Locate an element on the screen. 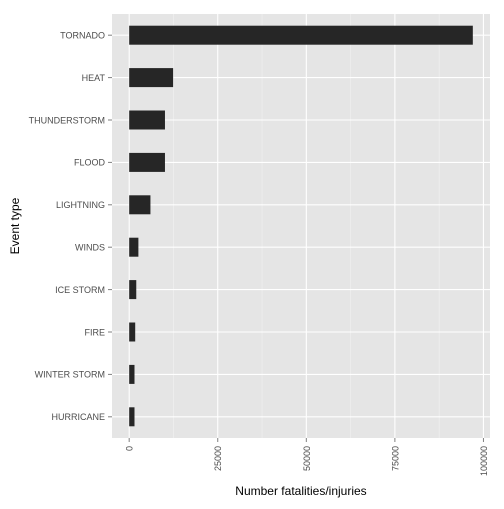 The height and width of the screenshot is (509, 504). x-tick-label: 50000 is located at coordinates (307, 458).